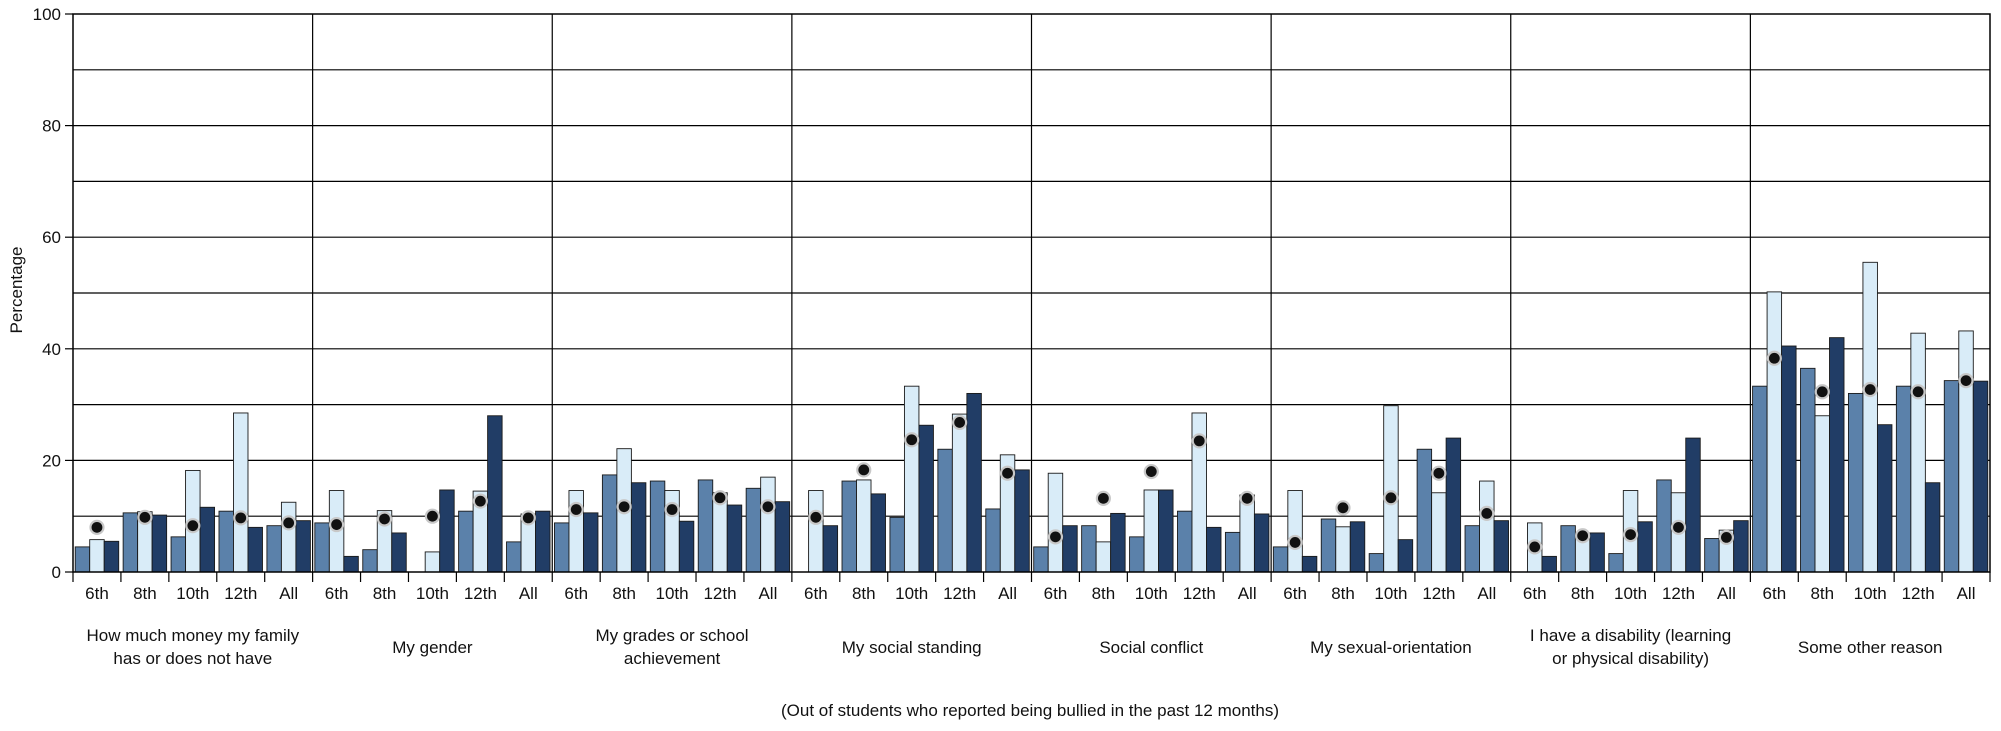  I want to click on group-label: or physical disability), so click(1630, 658).